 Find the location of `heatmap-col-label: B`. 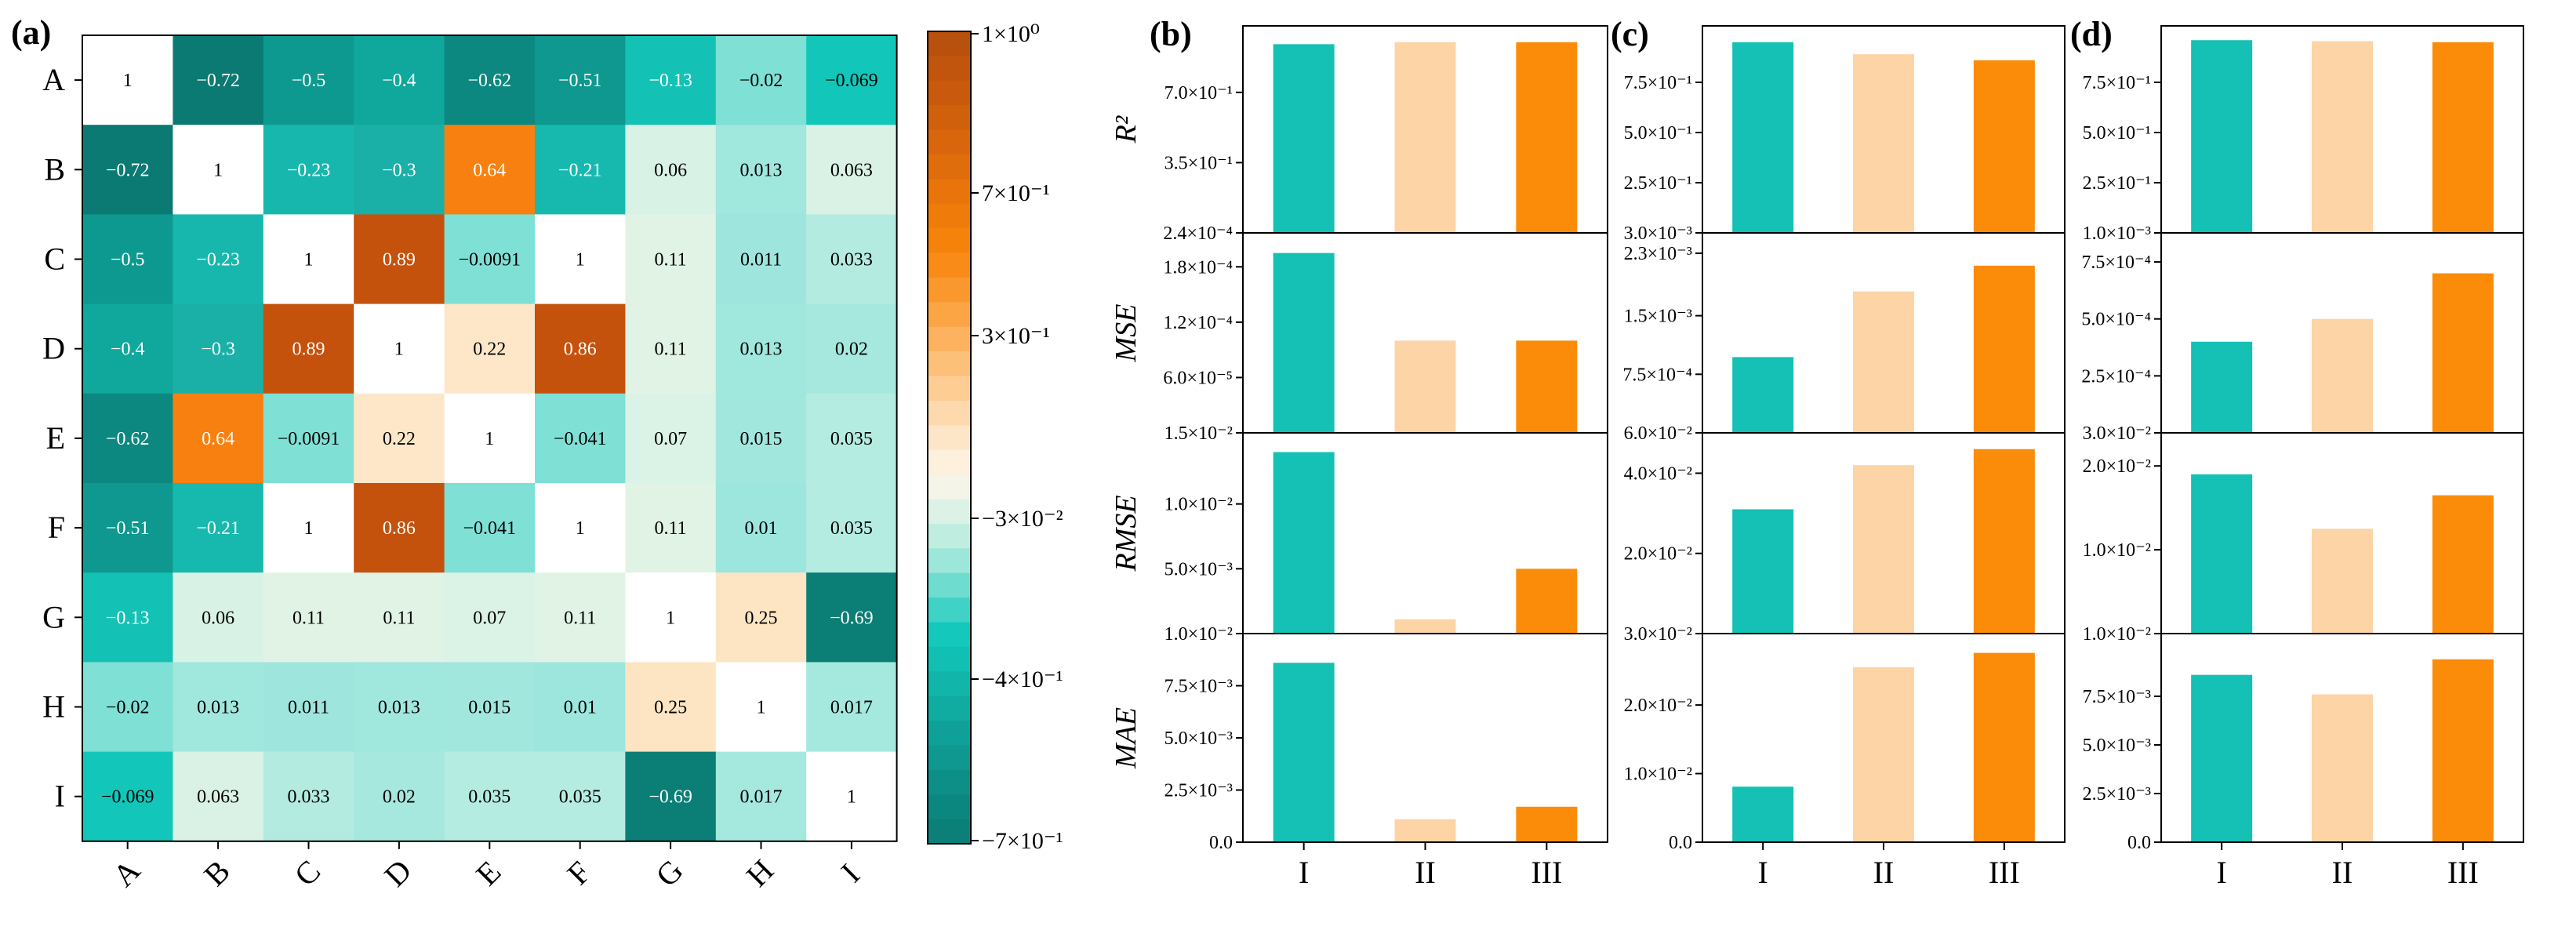

heatmap-col-label: B is located at coordinates (217, 873).